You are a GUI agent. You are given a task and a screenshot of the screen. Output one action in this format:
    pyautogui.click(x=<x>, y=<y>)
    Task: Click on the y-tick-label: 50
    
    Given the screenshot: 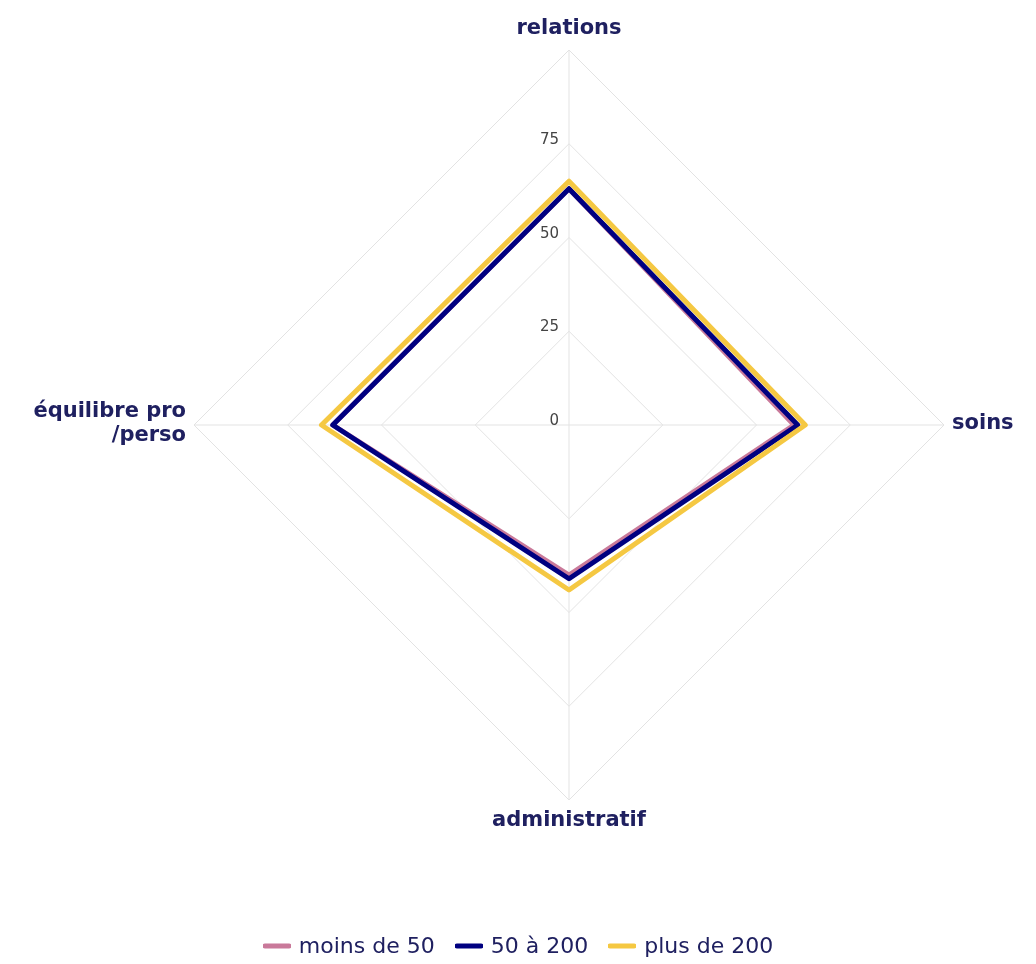 What is the action you would take?
    pyautogui.click(x=549, y=232)
    